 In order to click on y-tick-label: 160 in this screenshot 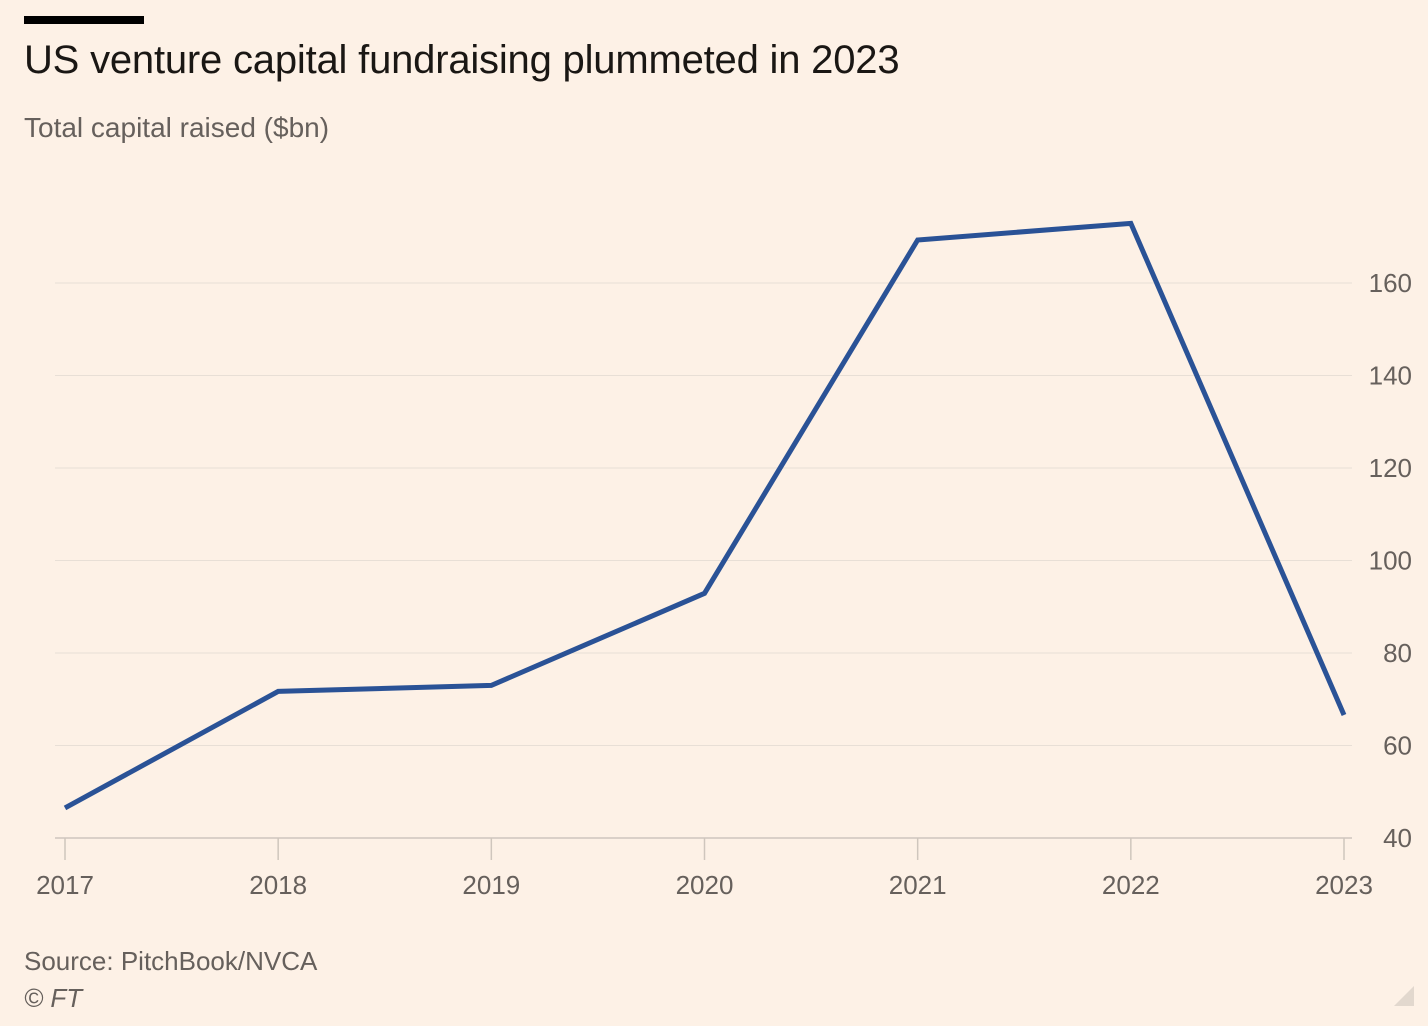, I will do `click(1390, 283)`.